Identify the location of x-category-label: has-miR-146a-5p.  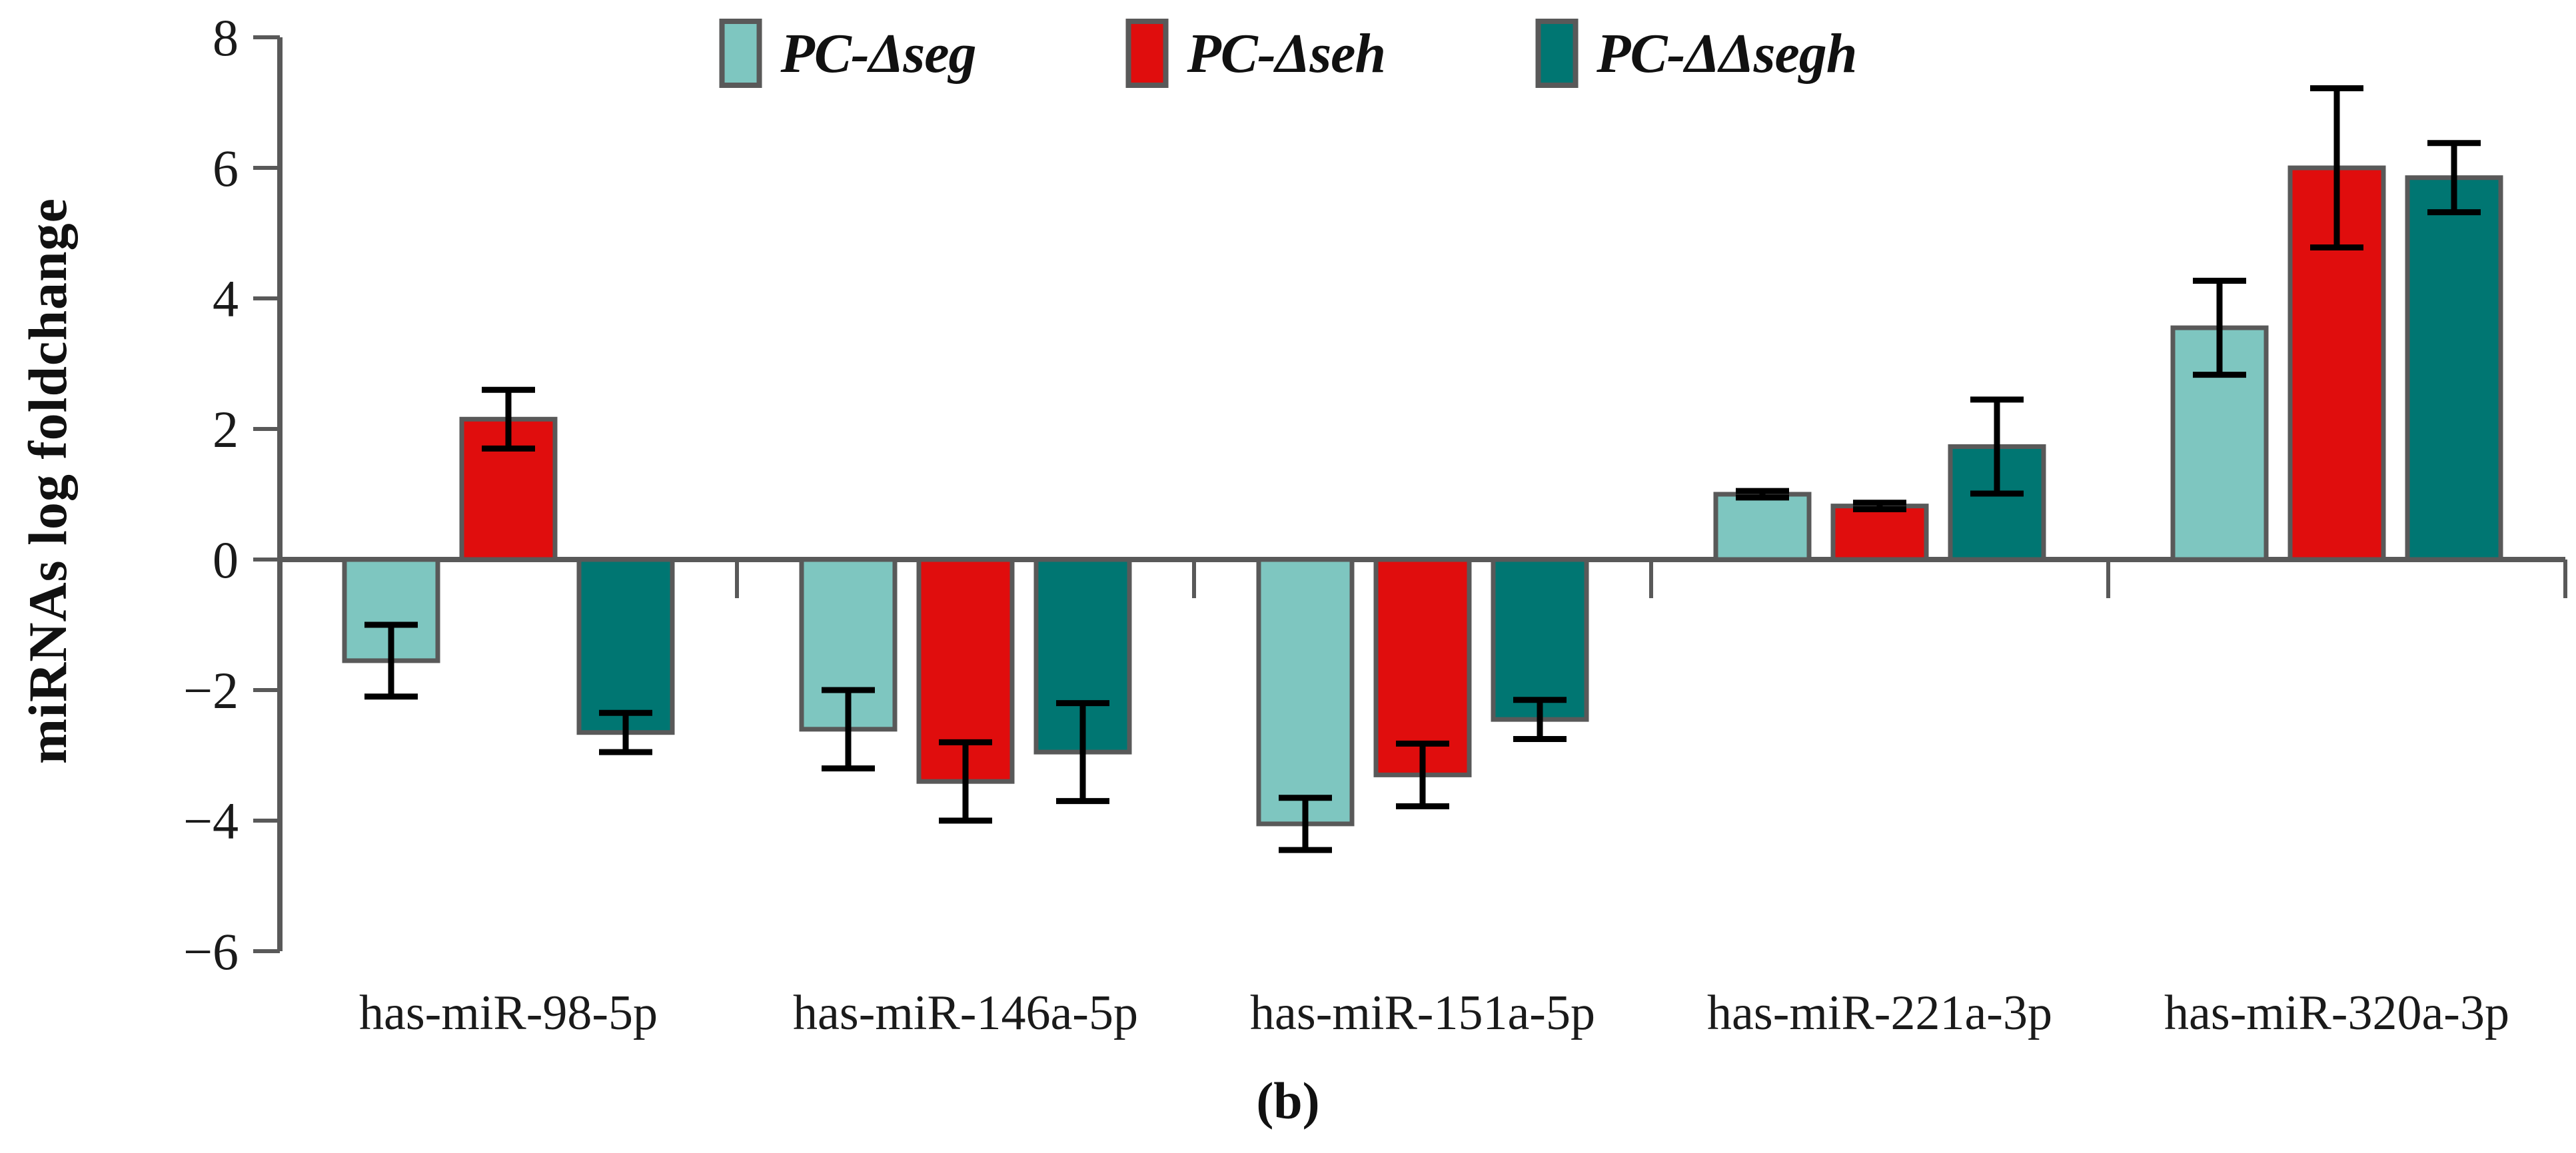
(966, 1013).